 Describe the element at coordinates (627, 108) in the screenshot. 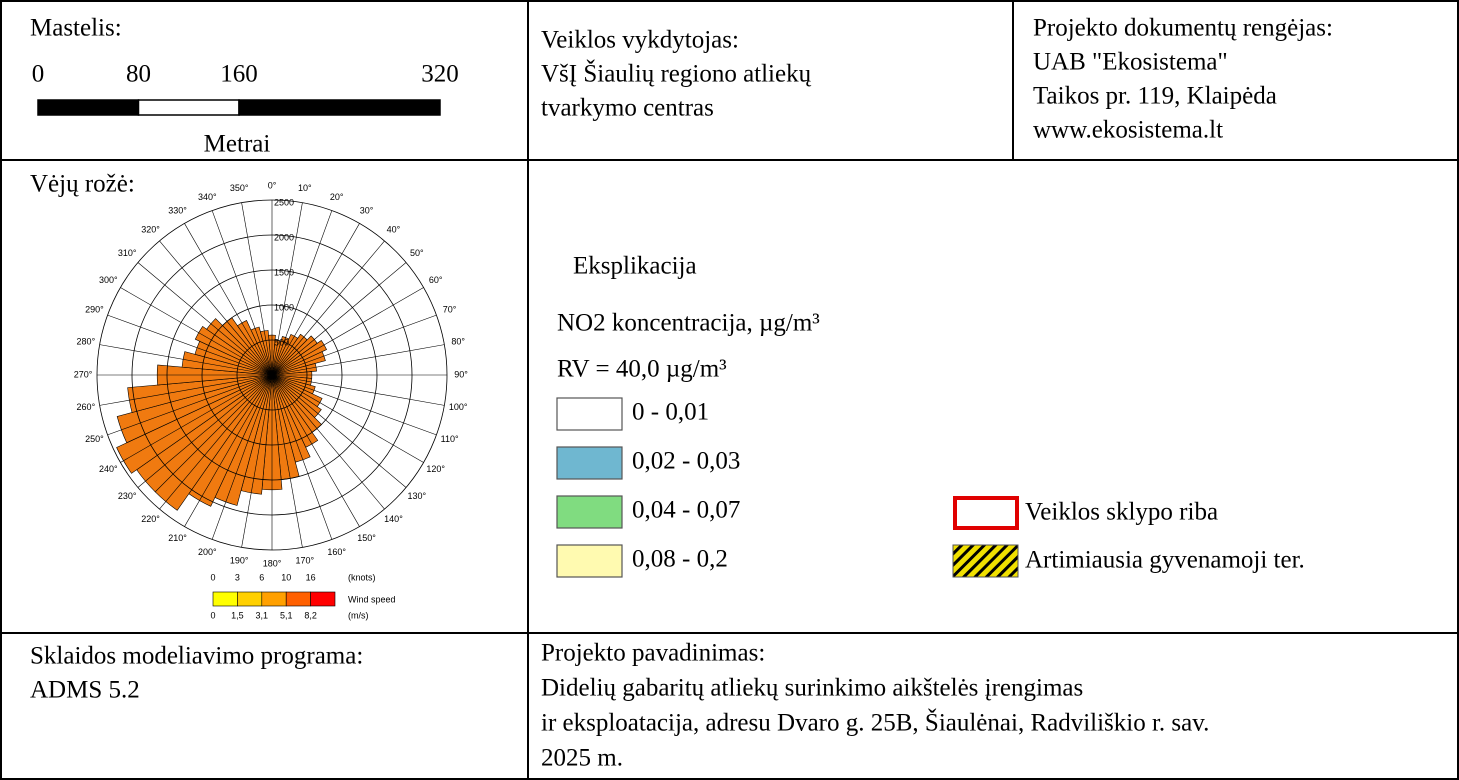

I see `operator-line: tvarkymo centras` at that location.